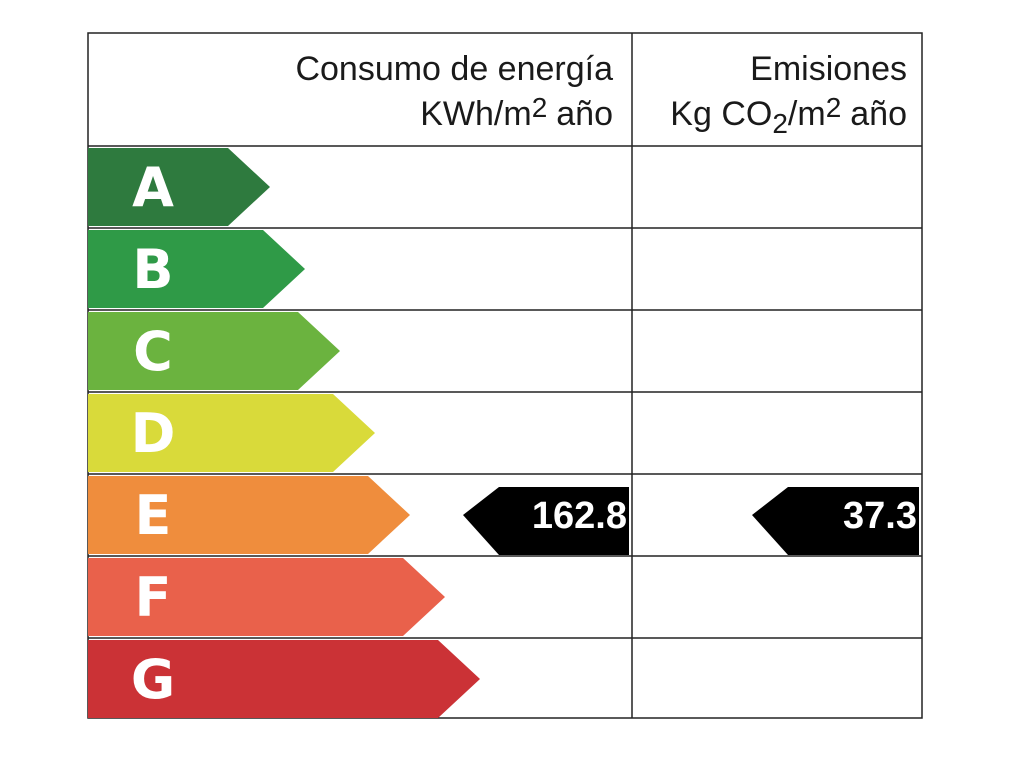 Image resolution: width=1020 pixels, height=765 pixels. I want to click on unit-part: Kg CO, so click(721, 114).